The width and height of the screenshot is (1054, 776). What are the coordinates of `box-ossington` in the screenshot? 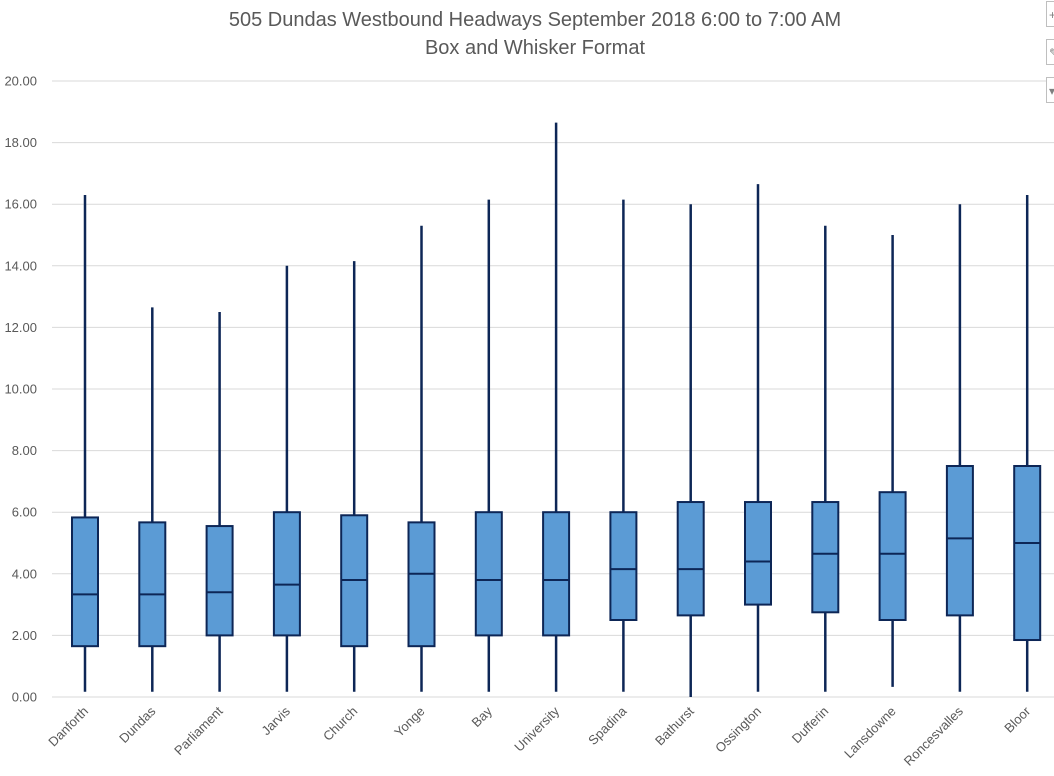 It's located at (758, 438).